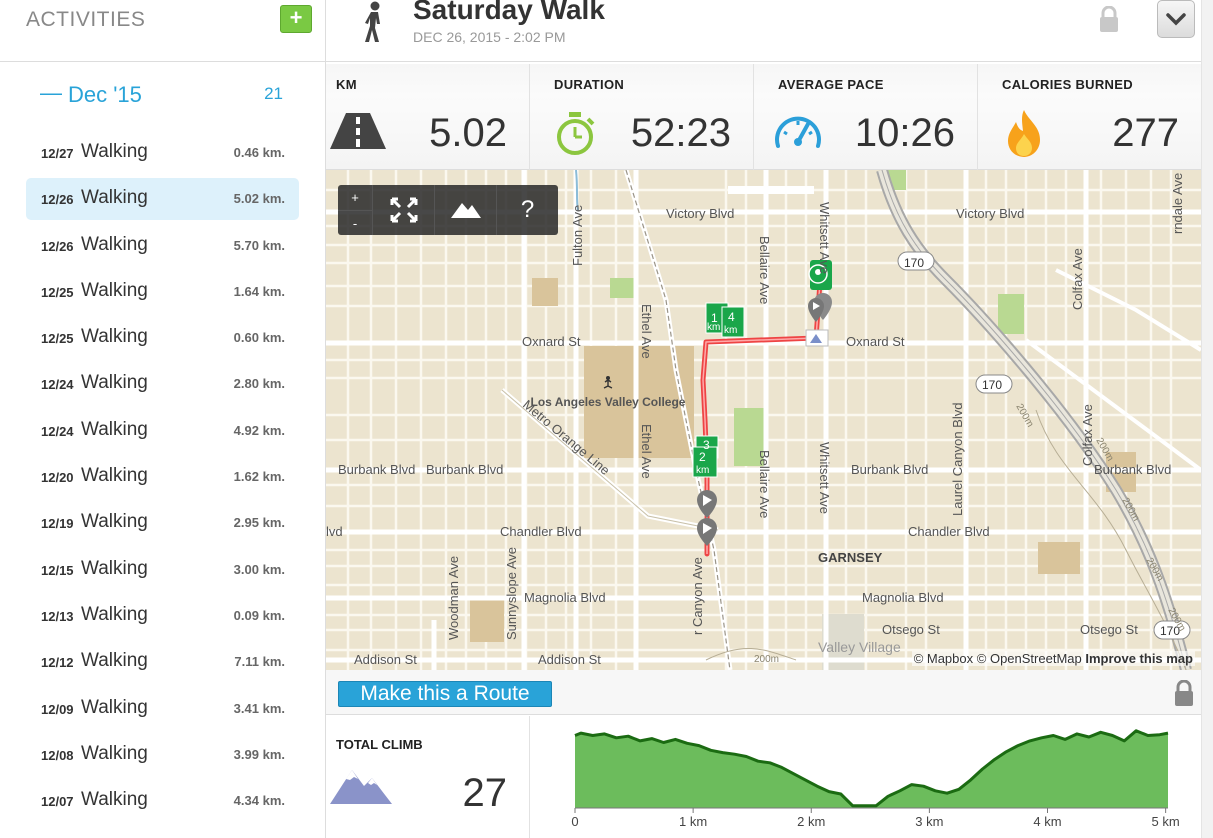 This screenshot has width=1213, height=838. I want to click on activity-date: 12/15, so click(57, 570).